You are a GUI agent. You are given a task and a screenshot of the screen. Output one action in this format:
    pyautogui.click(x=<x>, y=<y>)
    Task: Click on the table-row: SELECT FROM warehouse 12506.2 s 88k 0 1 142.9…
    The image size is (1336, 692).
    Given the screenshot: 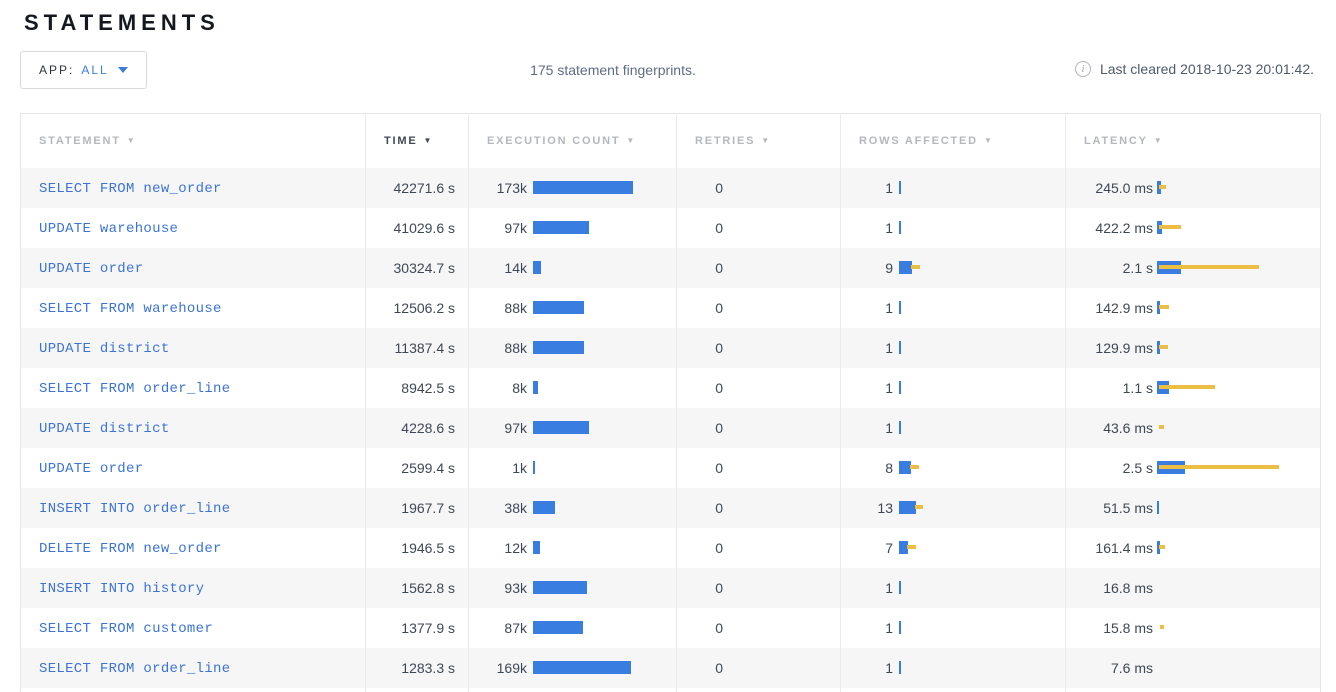 What is the action you would take?
    pyautogui.click(x=670, y=307)
    